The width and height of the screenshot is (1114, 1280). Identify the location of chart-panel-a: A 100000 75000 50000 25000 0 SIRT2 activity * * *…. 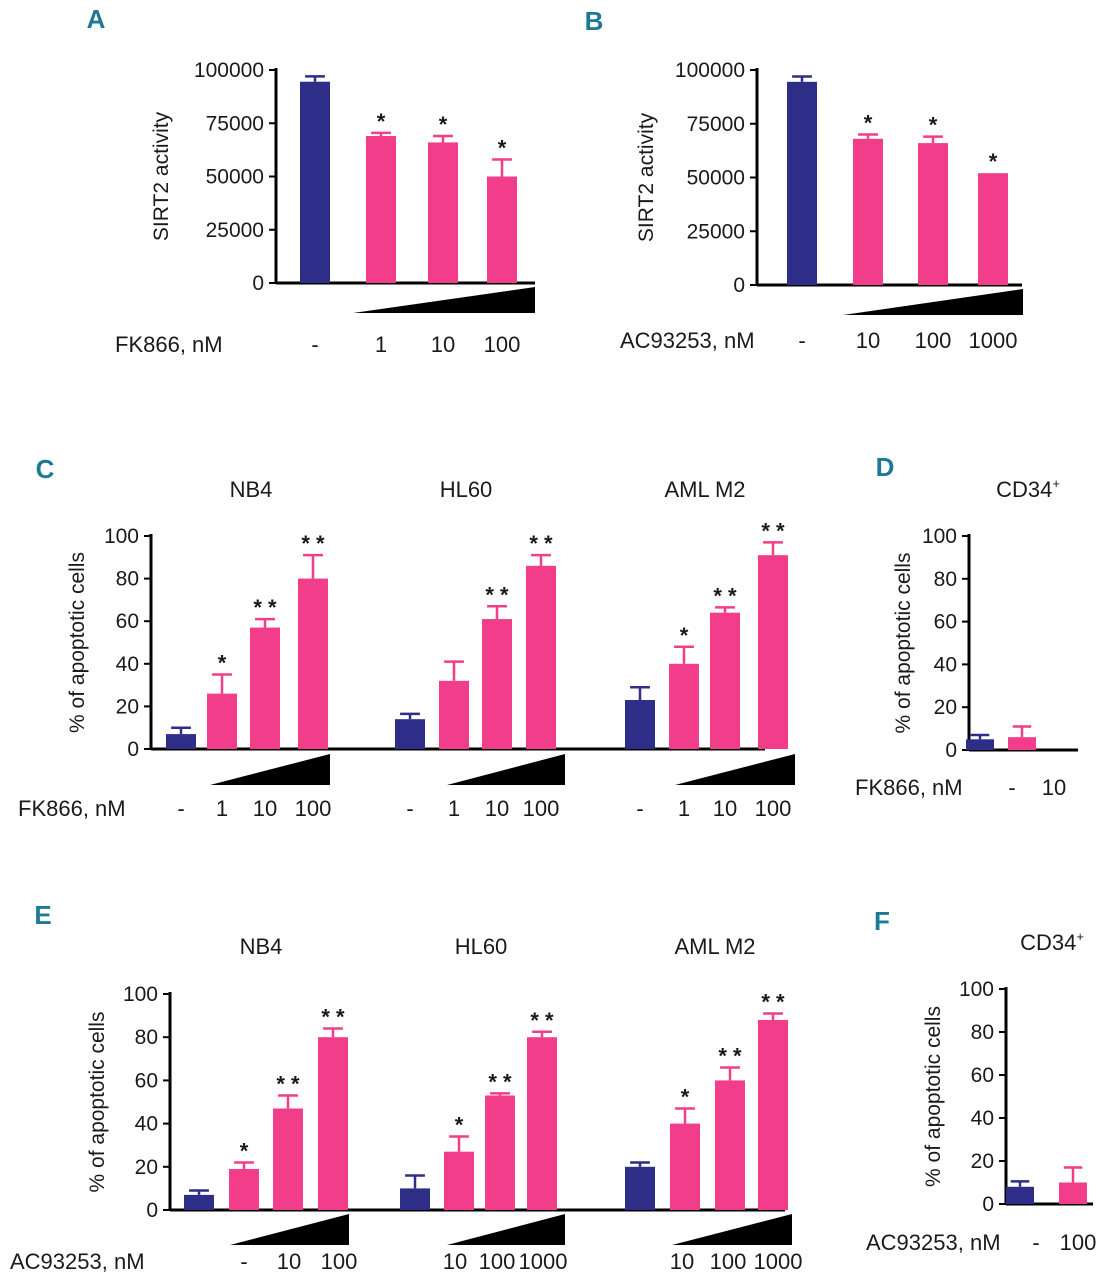
(311, 180).